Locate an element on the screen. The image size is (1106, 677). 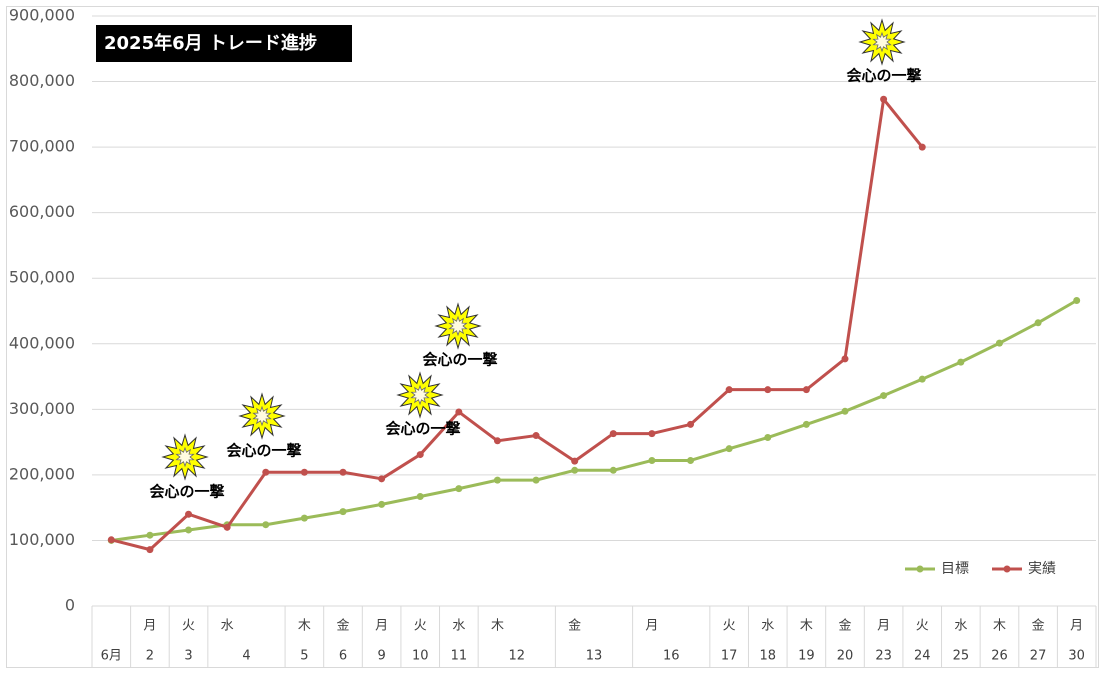
day-label: 17 is located at coordinates (729, 656).